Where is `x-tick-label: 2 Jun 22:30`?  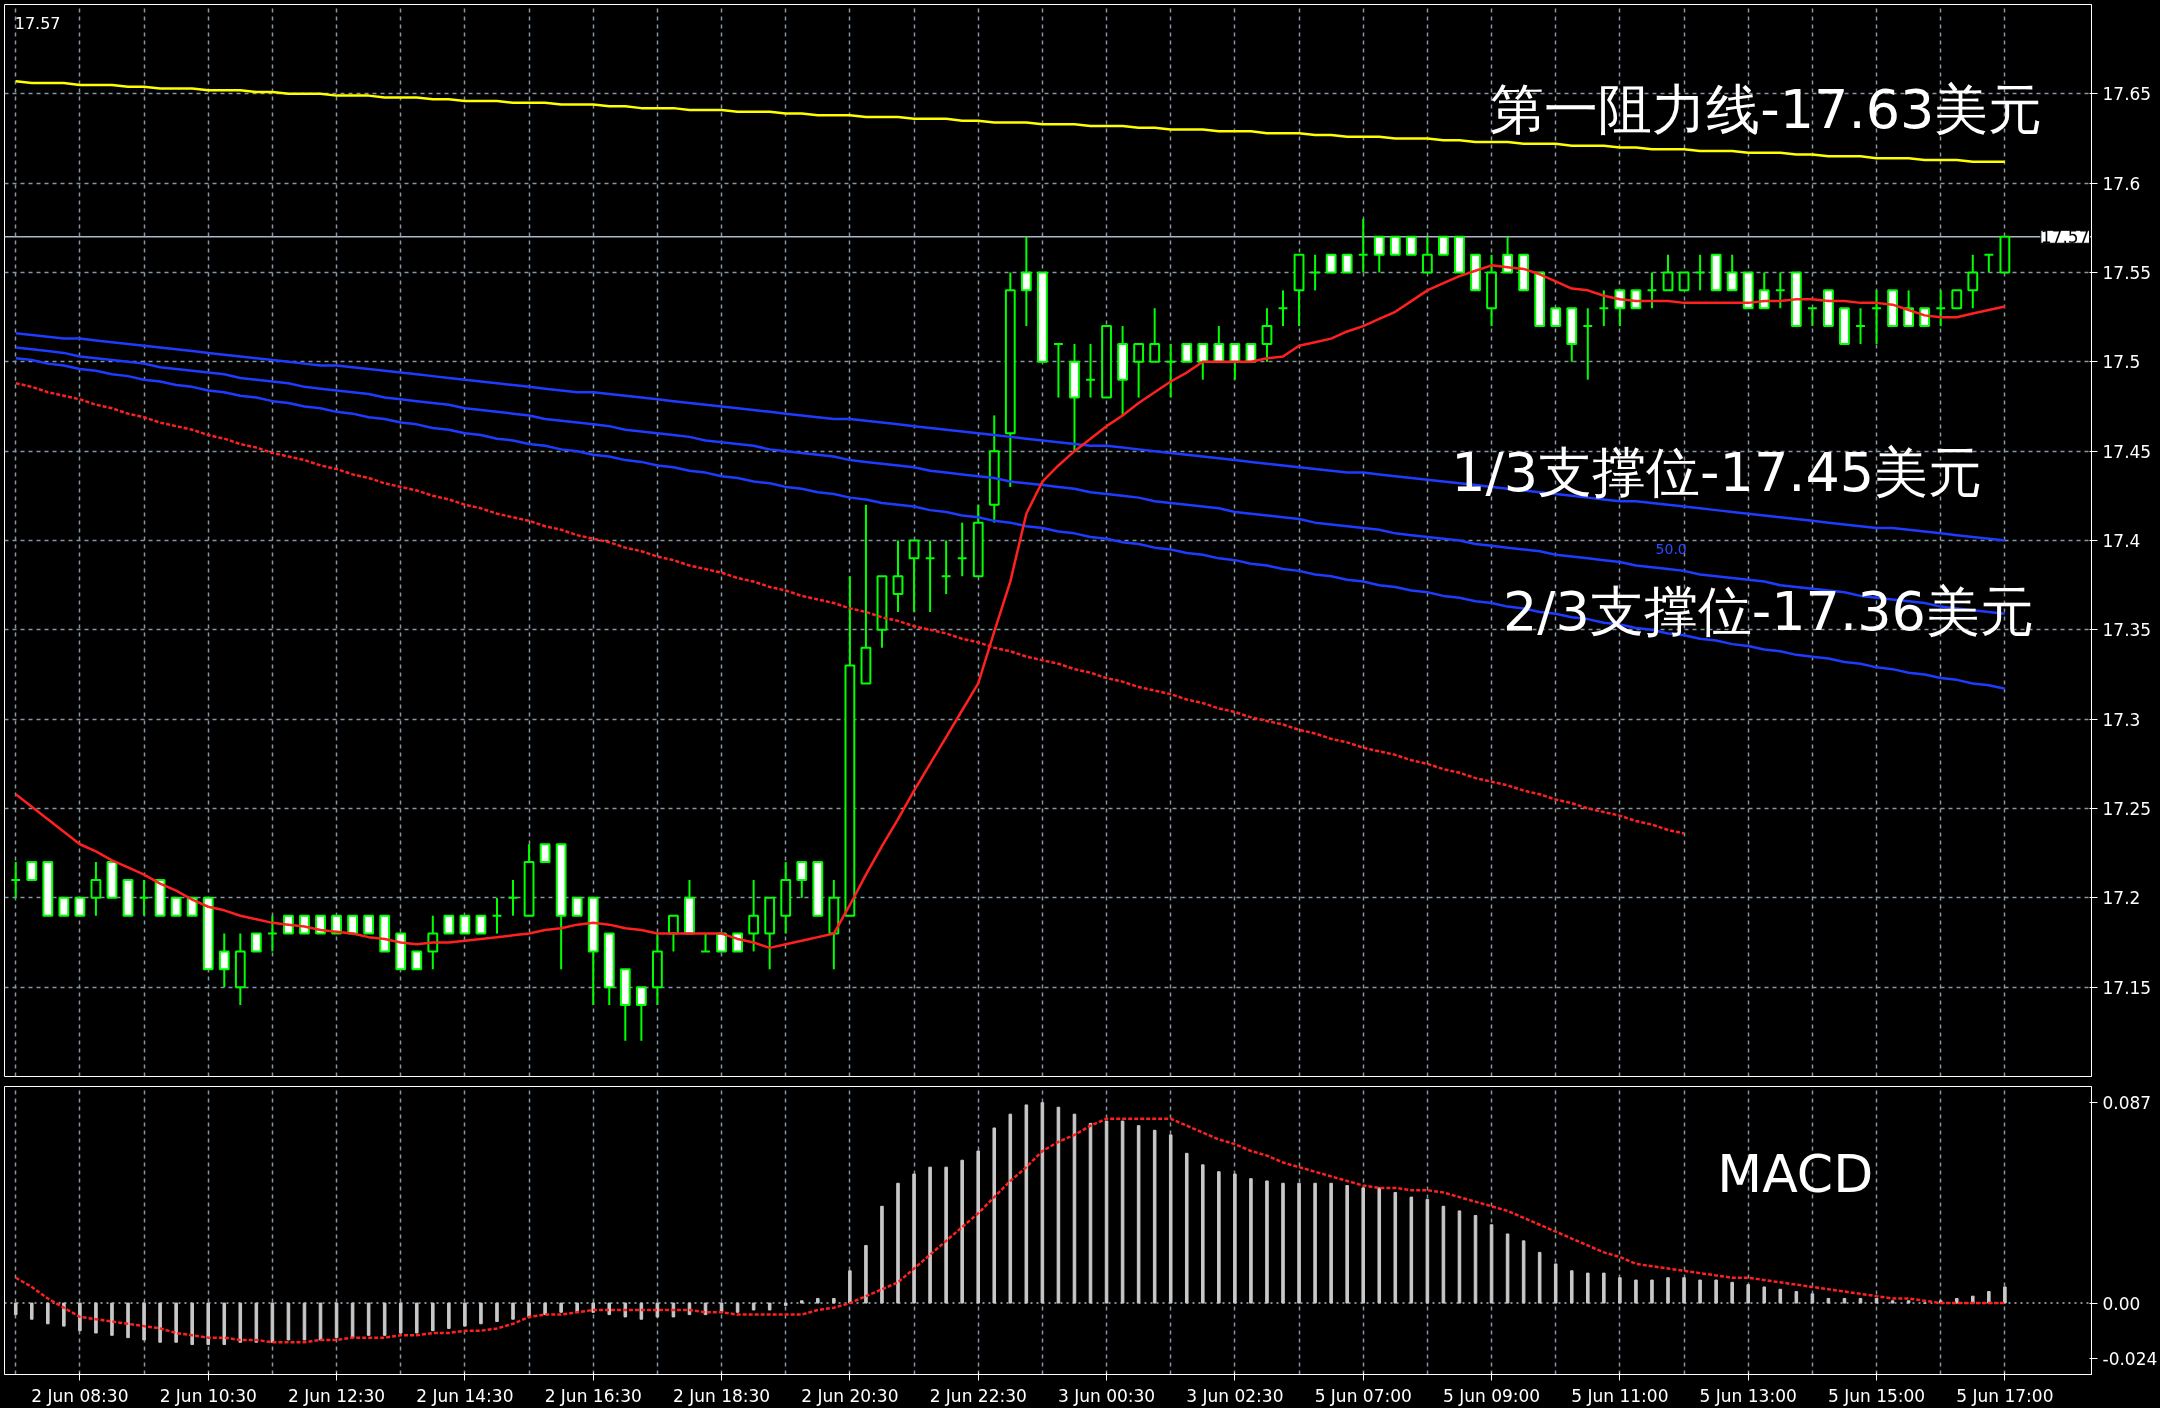
x-tick-label: 2 Jun 22:30 is located at coordinates (978, 1395).